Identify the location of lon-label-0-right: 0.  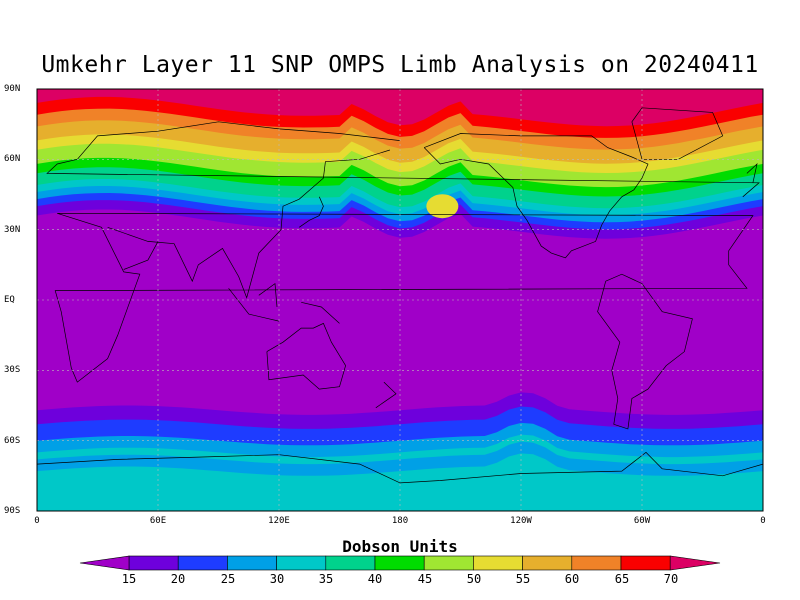
(763, 521).